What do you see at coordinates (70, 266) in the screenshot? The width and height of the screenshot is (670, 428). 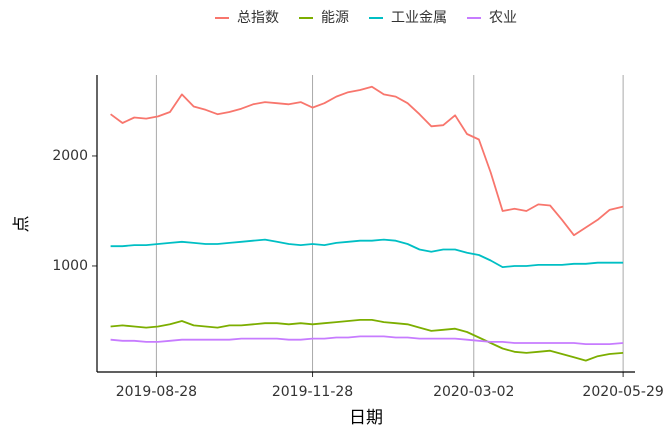 I see `y-tick-label: 1000` at bounding box center [70, 266].